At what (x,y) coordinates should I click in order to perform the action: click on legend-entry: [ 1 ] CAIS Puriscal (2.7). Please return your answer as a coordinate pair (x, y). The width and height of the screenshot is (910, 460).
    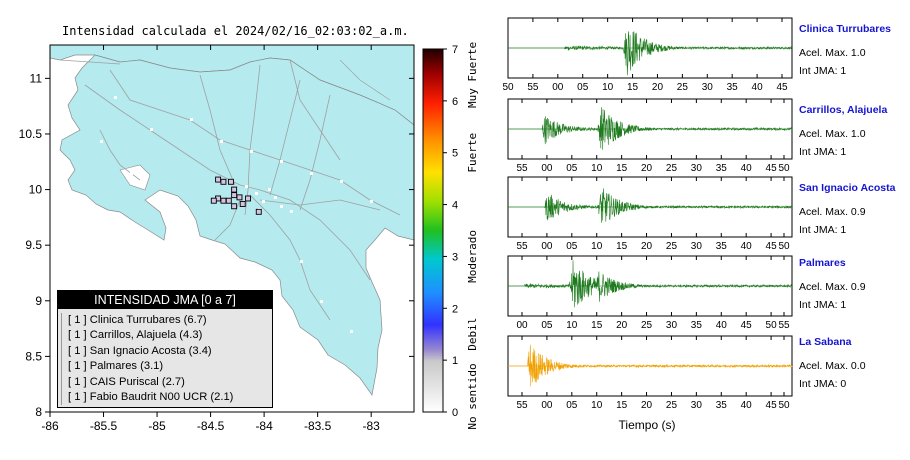
    Looking at the image, I should click on (166, 382).